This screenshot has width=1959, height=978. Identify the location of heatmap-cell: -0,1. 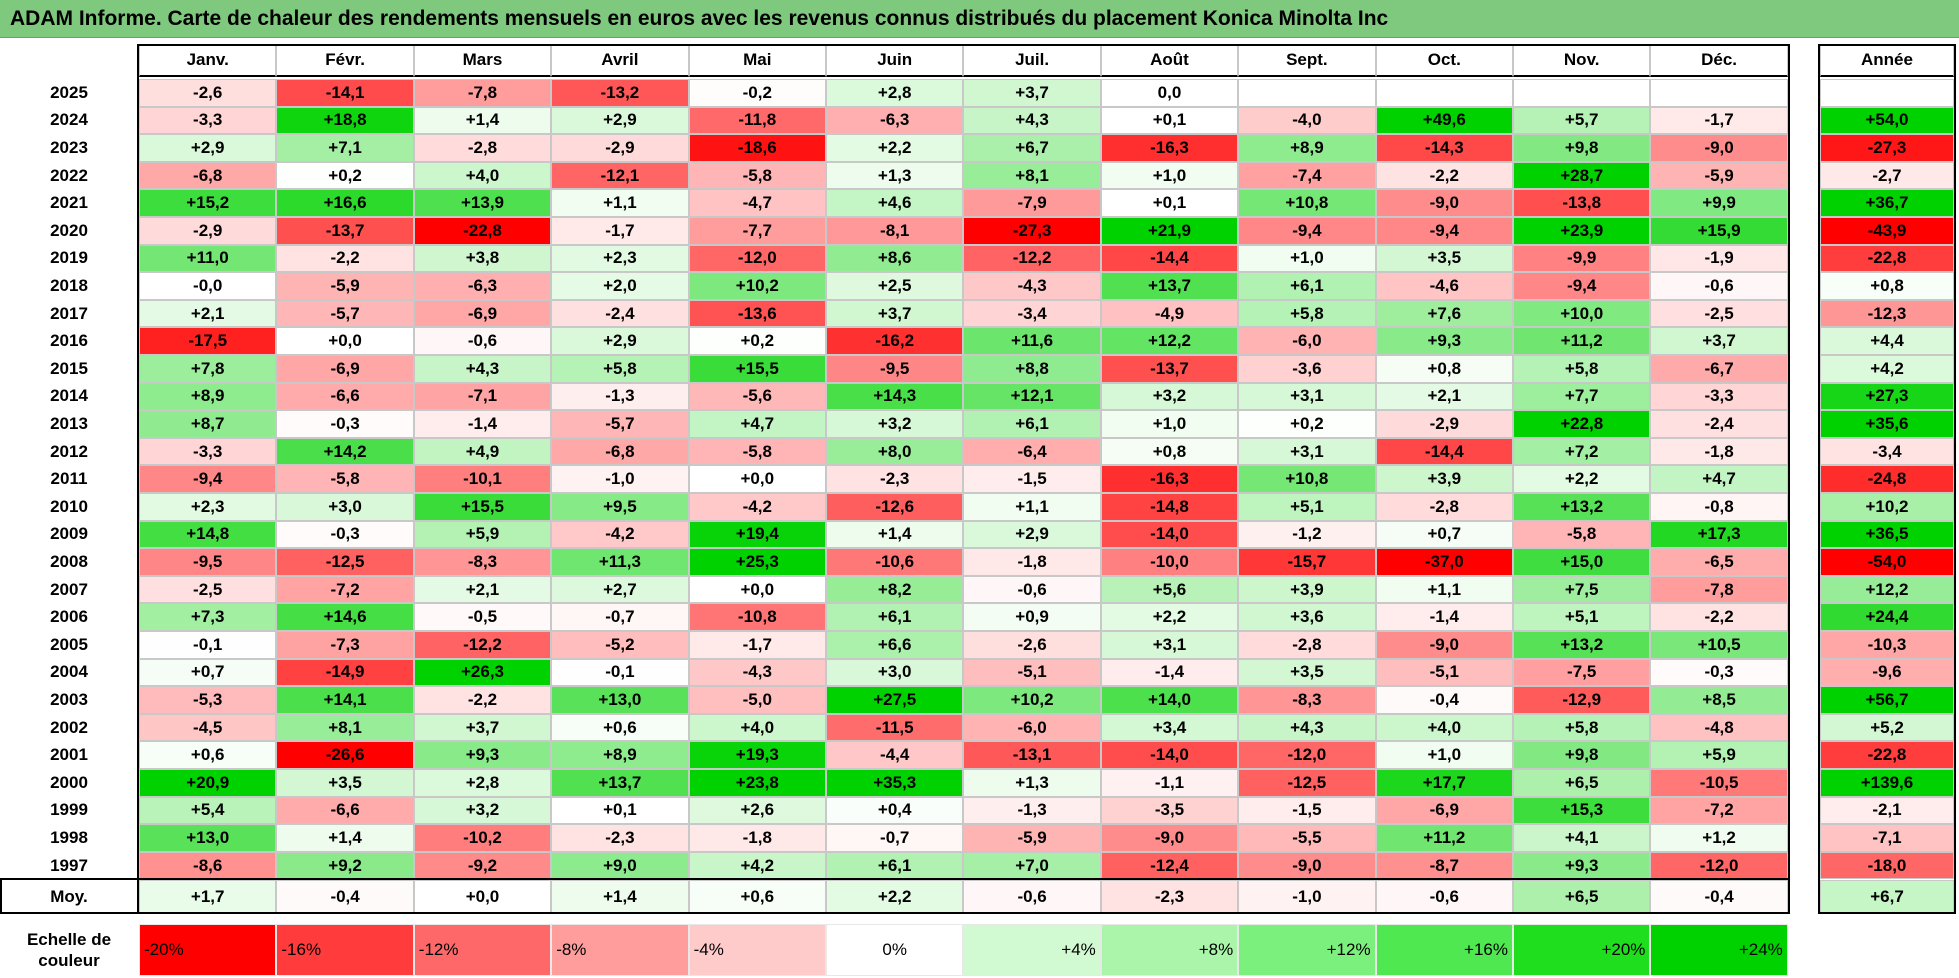
(208, 645).